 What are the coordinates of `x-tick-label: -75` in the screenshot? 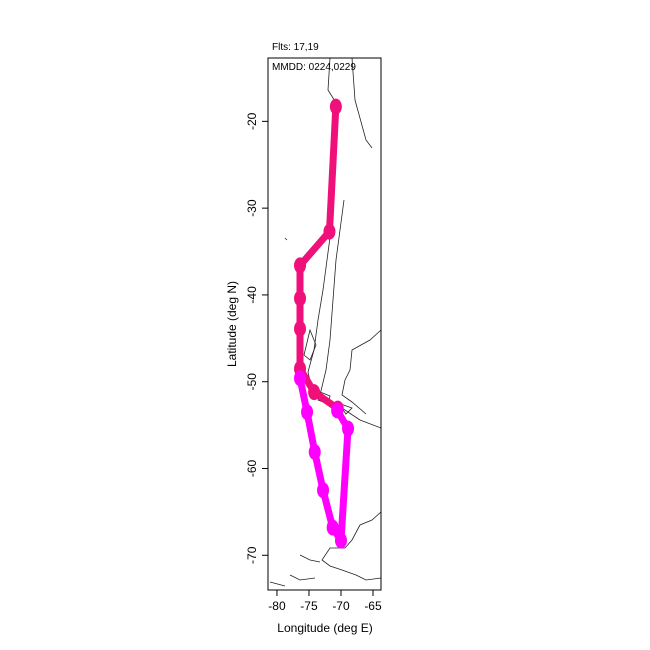 It's located at (309, 606).